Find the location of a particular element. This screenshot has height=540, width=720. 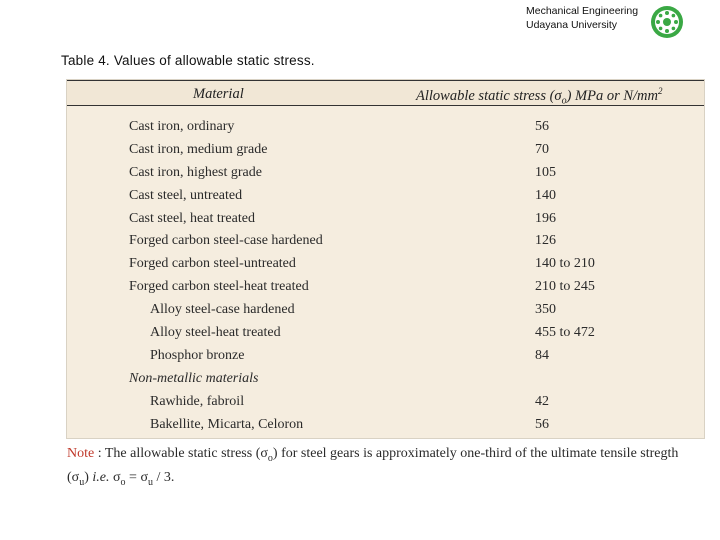

stress-cell: 84 is located at coordinates (542, 355).